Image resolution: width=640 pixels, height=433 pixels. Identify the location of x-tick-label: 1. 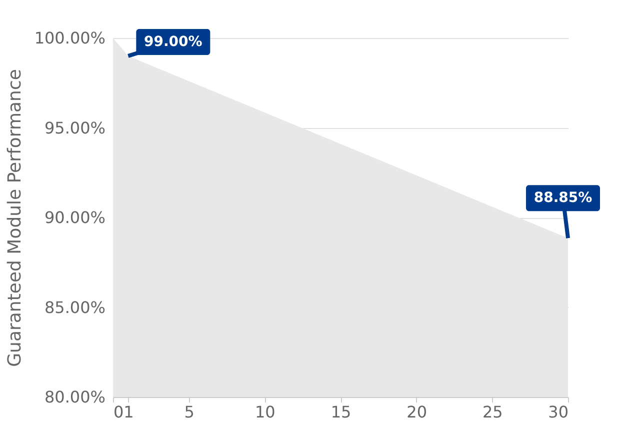
(129, 412).